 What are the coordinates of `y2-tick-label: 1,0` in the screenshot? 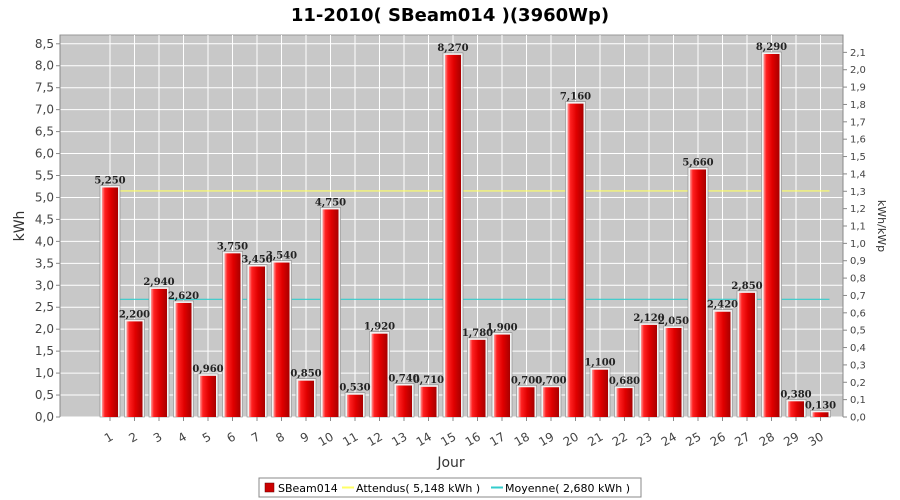 It's located at (858, 244).